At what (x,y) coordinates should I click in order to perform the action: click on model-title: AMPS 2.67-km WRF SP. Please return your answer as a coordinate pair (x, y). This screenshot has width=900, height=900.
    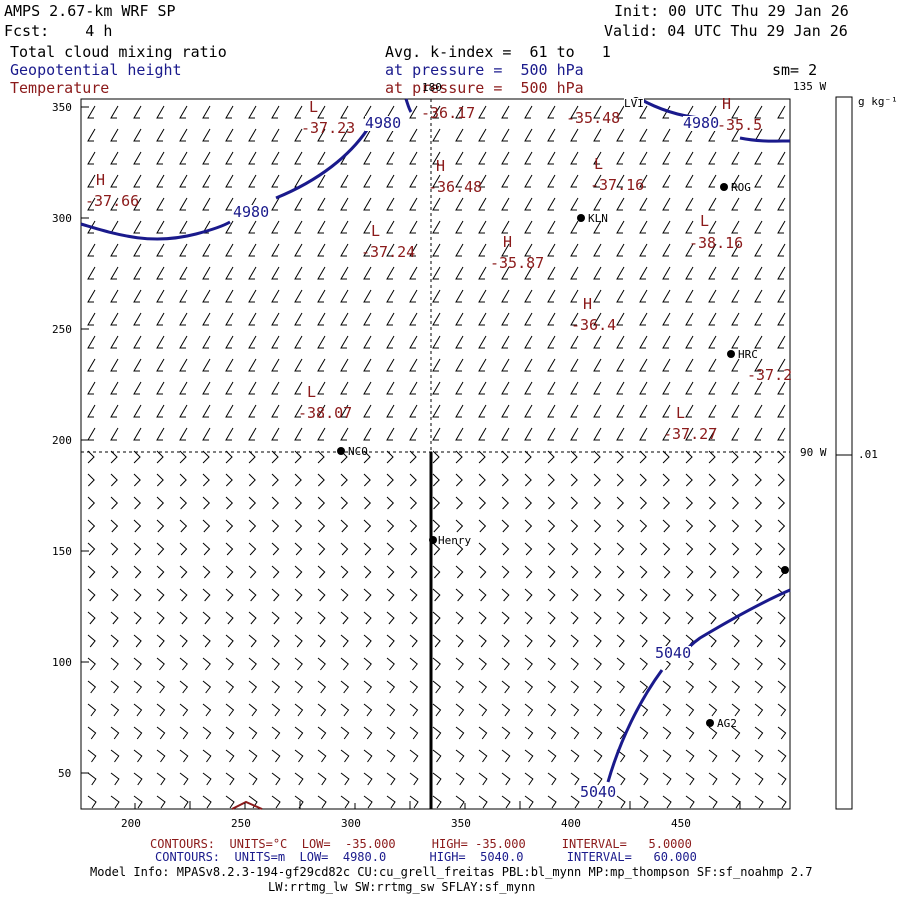
    Looking at the image, I should click on (90, 11).